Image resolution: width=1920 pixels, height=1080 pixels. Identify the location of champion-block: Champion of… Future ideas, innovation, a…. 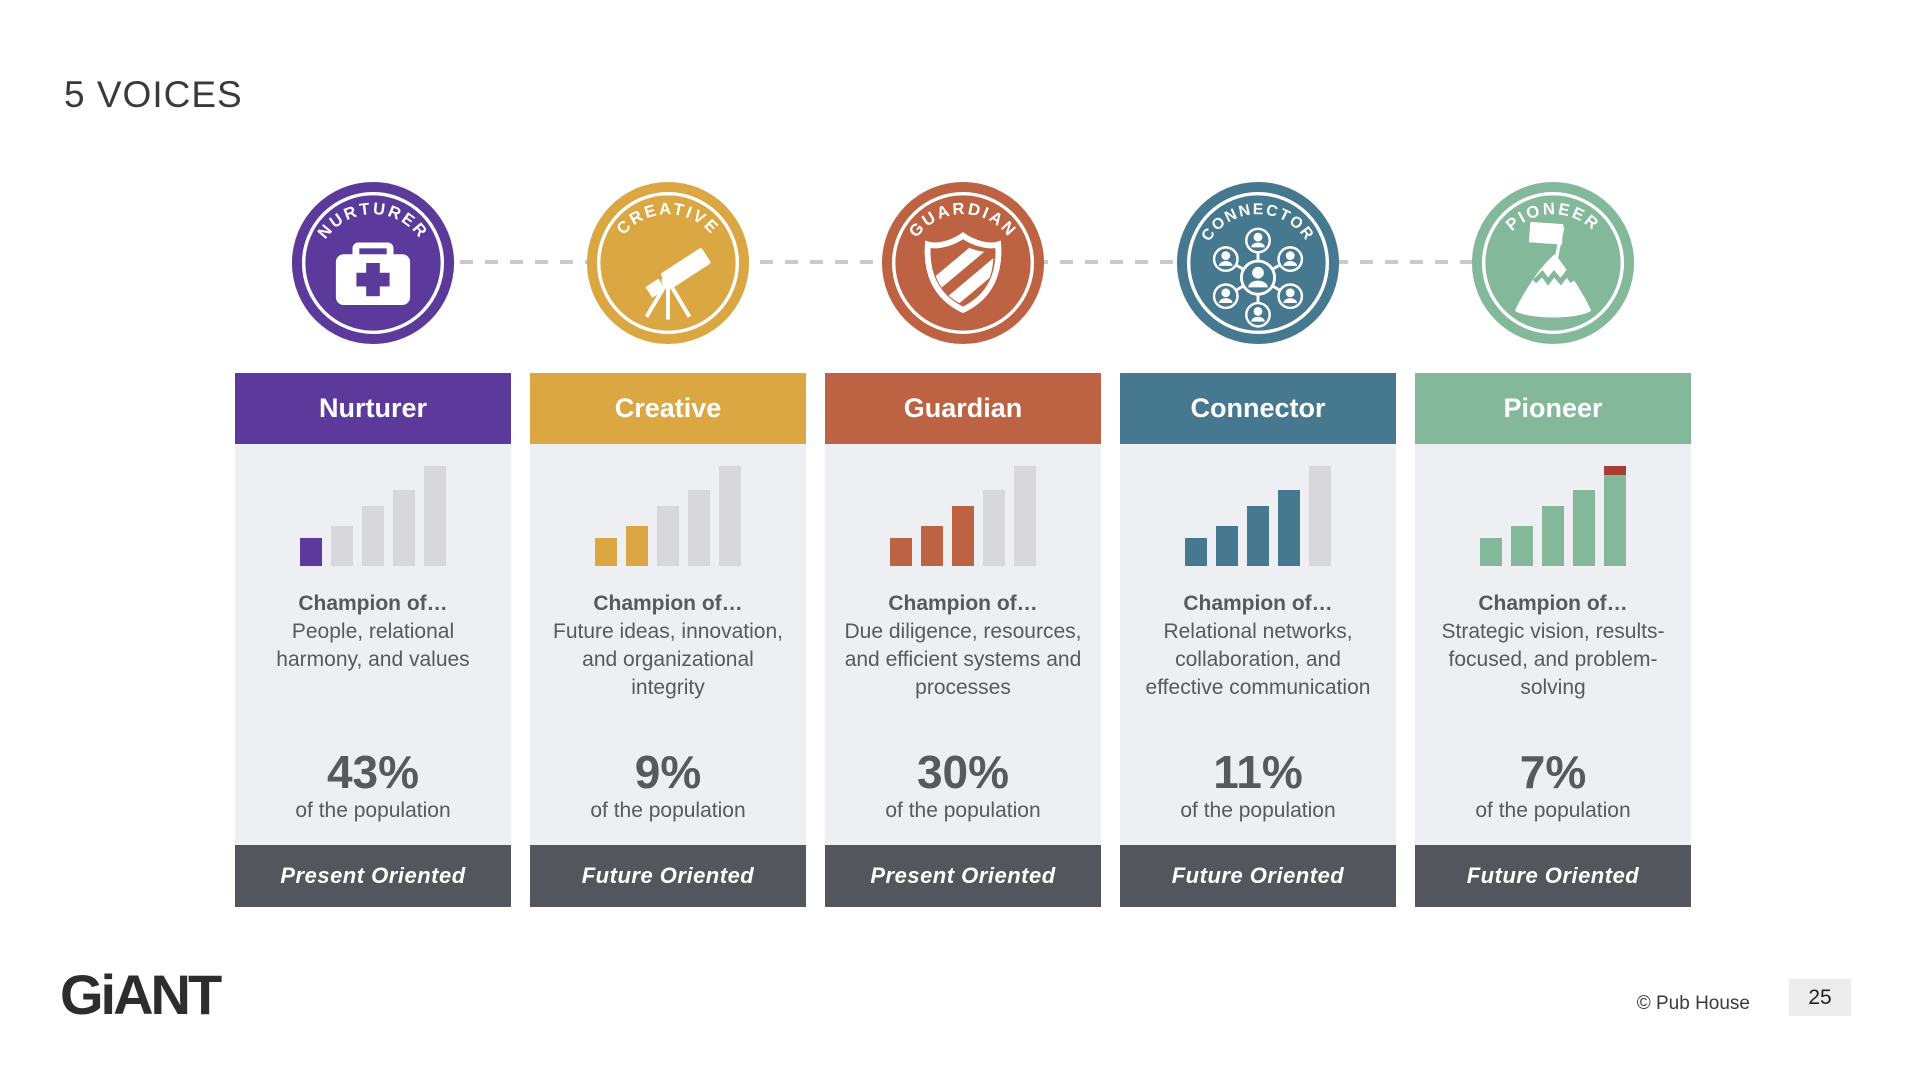
(668, 646).